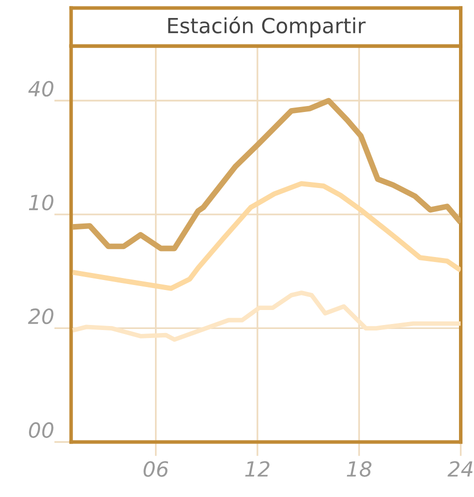 Image resolution: width=474 pixels, height=497 pixels. What do you see at coordinates (41, 88) in the screenshot?
I see `text: 40` at bounding box center [41, 88].